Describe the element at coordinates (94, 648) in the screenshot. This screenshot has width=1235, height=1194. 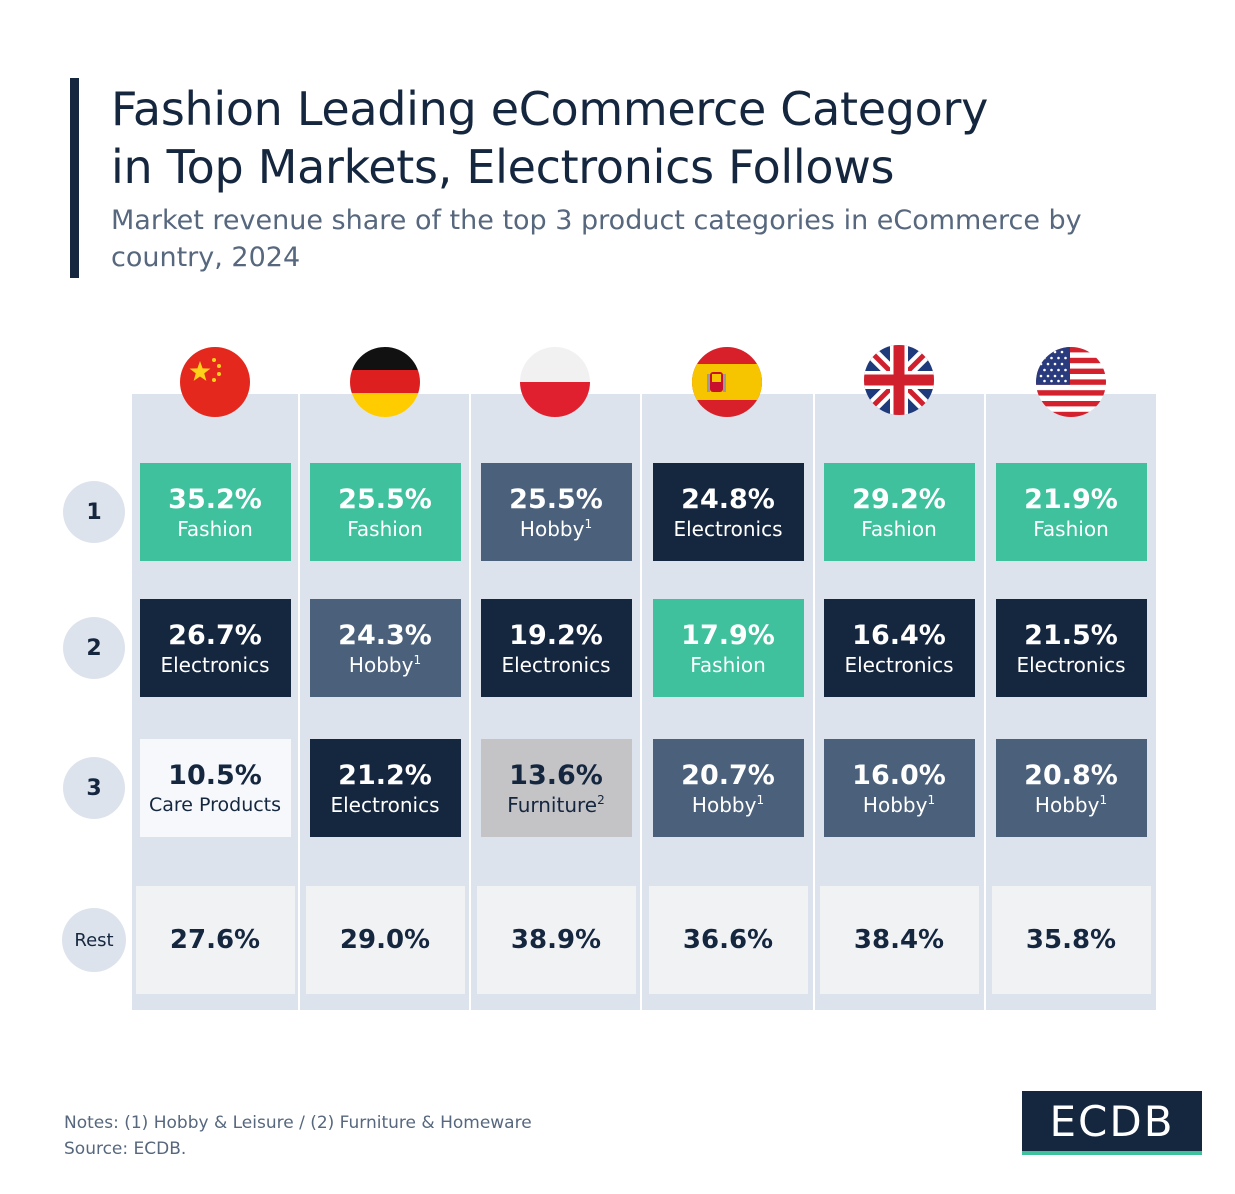
I see `rank-label-2: 2` at that location.